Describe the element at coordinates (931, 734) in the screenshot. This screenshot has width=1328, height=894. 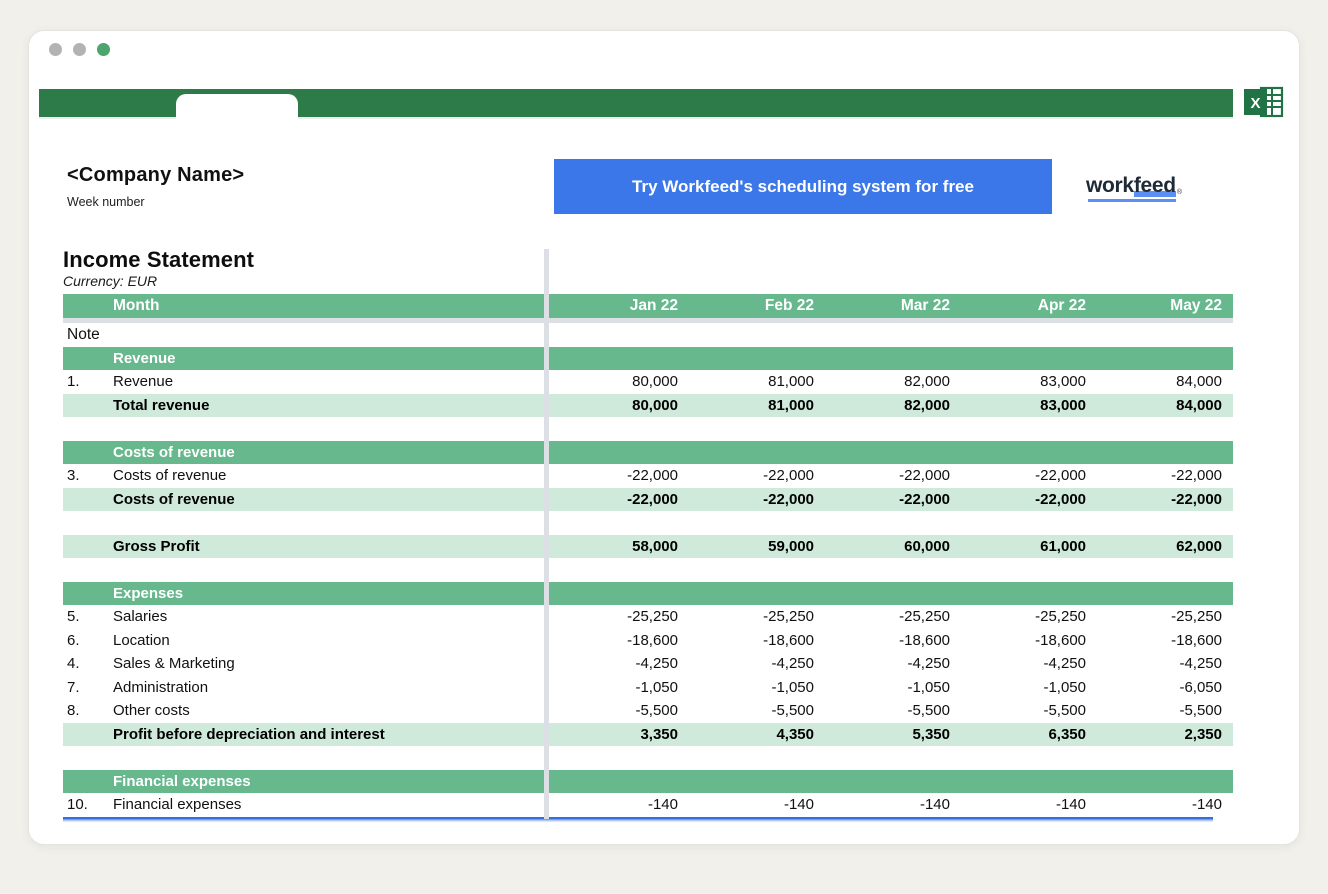
I see `value-cell: 5,350` at that location.